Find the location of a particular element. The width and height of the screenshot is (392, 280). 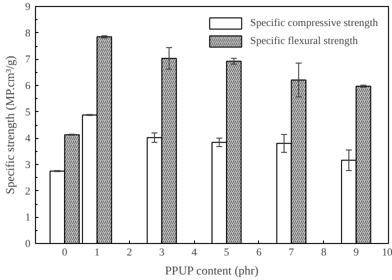

y-tick-label: 7 is located at coordinates (28, 60).